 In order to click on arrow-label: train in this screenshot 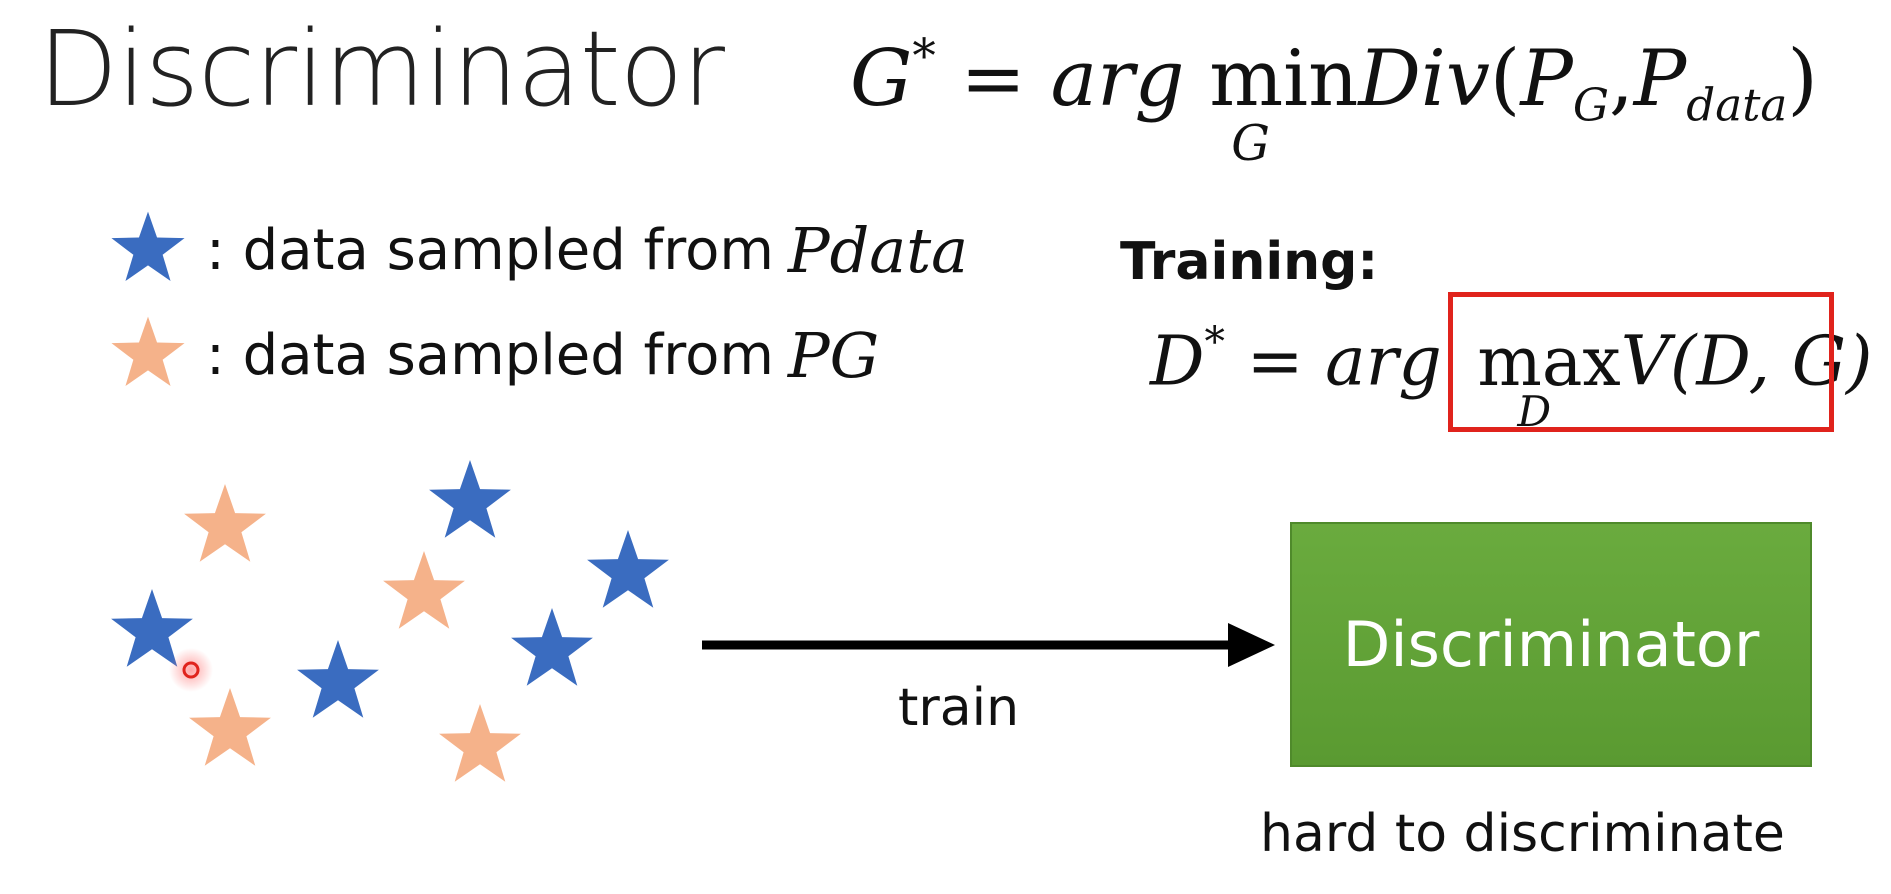, I will do `click(959, 708)`.